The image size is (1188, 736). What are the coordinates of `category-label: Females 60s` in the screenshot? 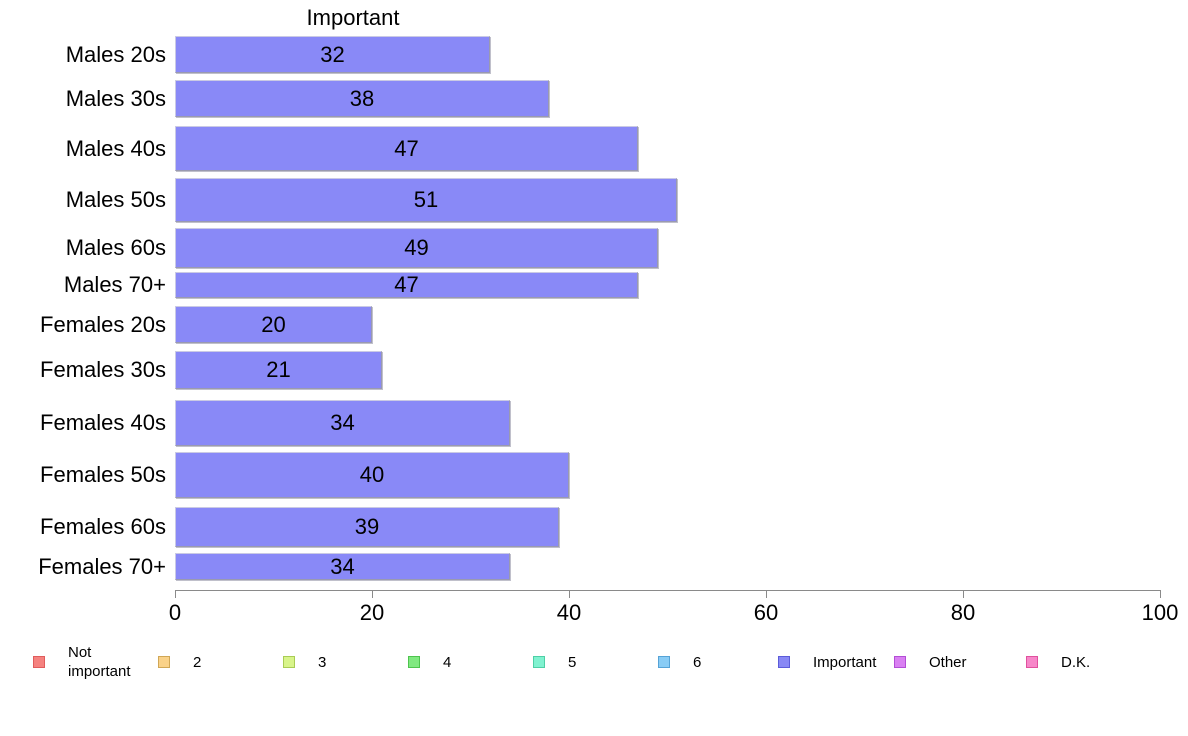 It's located at (103, 526).